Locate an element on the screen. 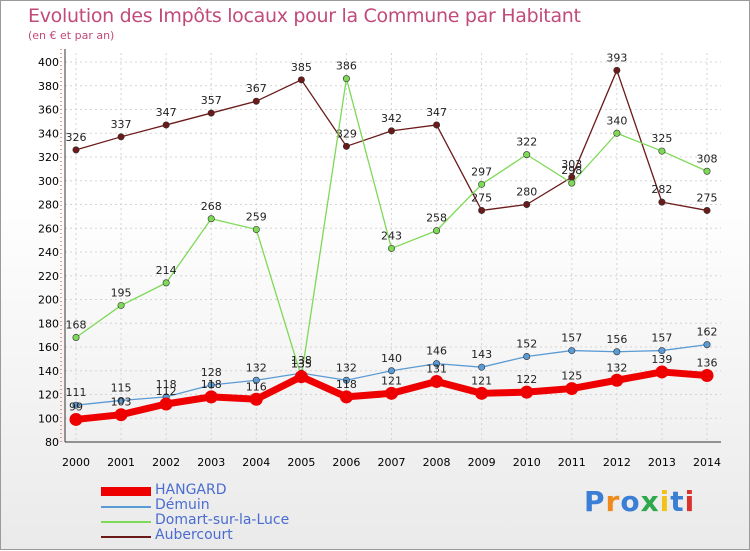 The width and height of the screenshot is (750, 551). proxiti-logo-letter: P is located at coordinates (595, 501).